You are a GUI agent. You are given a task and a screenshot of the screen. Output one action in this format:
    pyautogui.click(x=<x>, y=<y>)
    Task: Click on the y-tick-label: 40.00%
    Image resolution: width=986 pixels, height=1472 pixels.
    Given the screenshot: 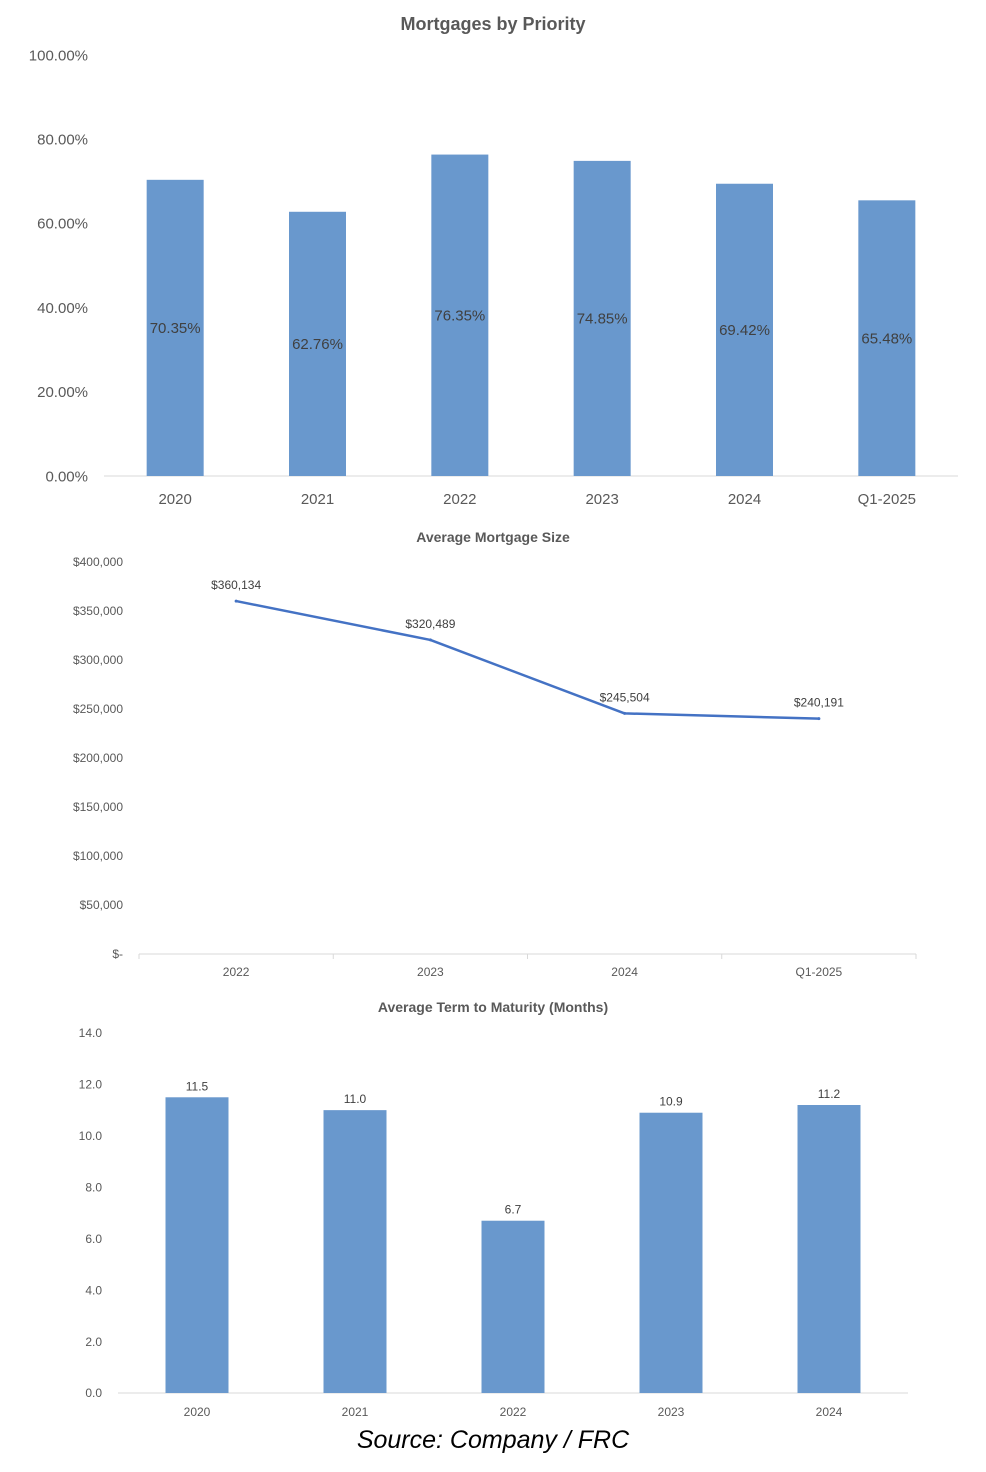 What is the action you would take?
    pyautogui.click(x=62, y=308)
    